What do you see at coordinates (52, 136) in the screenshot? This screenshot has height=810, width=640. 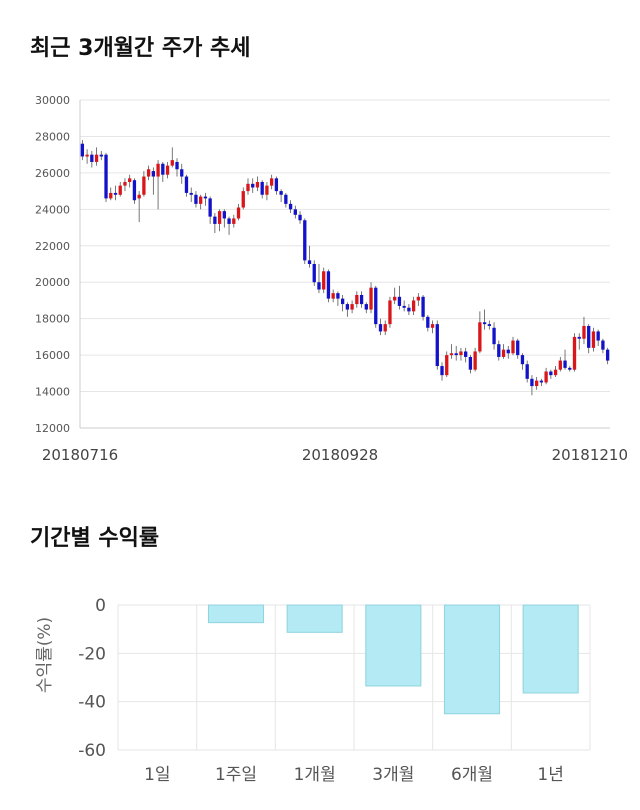 I see `y-tick-label: 28000` at bounding box center [52, 136].